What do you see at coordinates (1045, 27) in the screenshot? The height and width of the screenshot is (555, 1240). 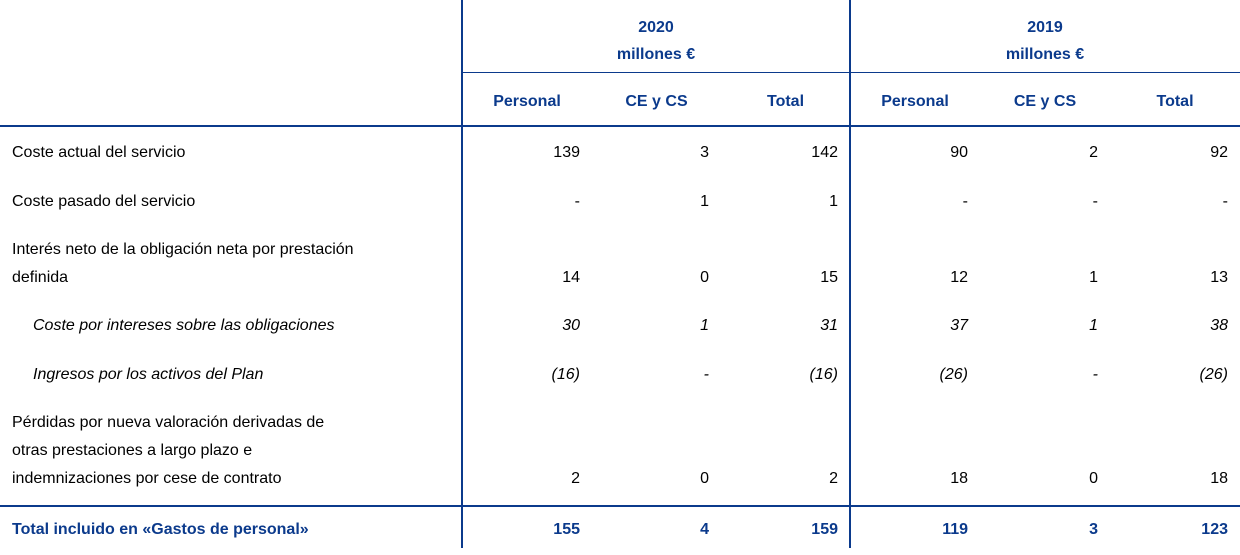 I see `group-year: 2019` at bounding box center [1045, 27].